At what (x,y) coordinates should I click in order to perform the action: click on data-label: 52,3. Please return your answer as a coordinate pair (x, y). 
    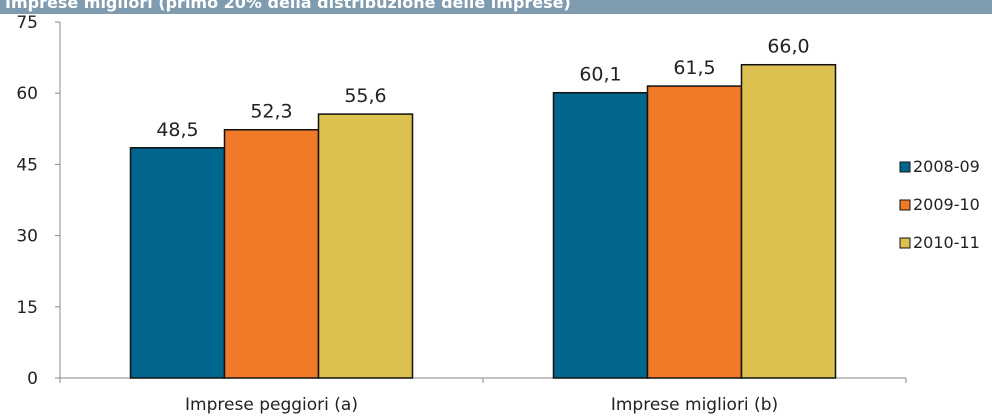
    Looking at the image, I should click on (271, 112).